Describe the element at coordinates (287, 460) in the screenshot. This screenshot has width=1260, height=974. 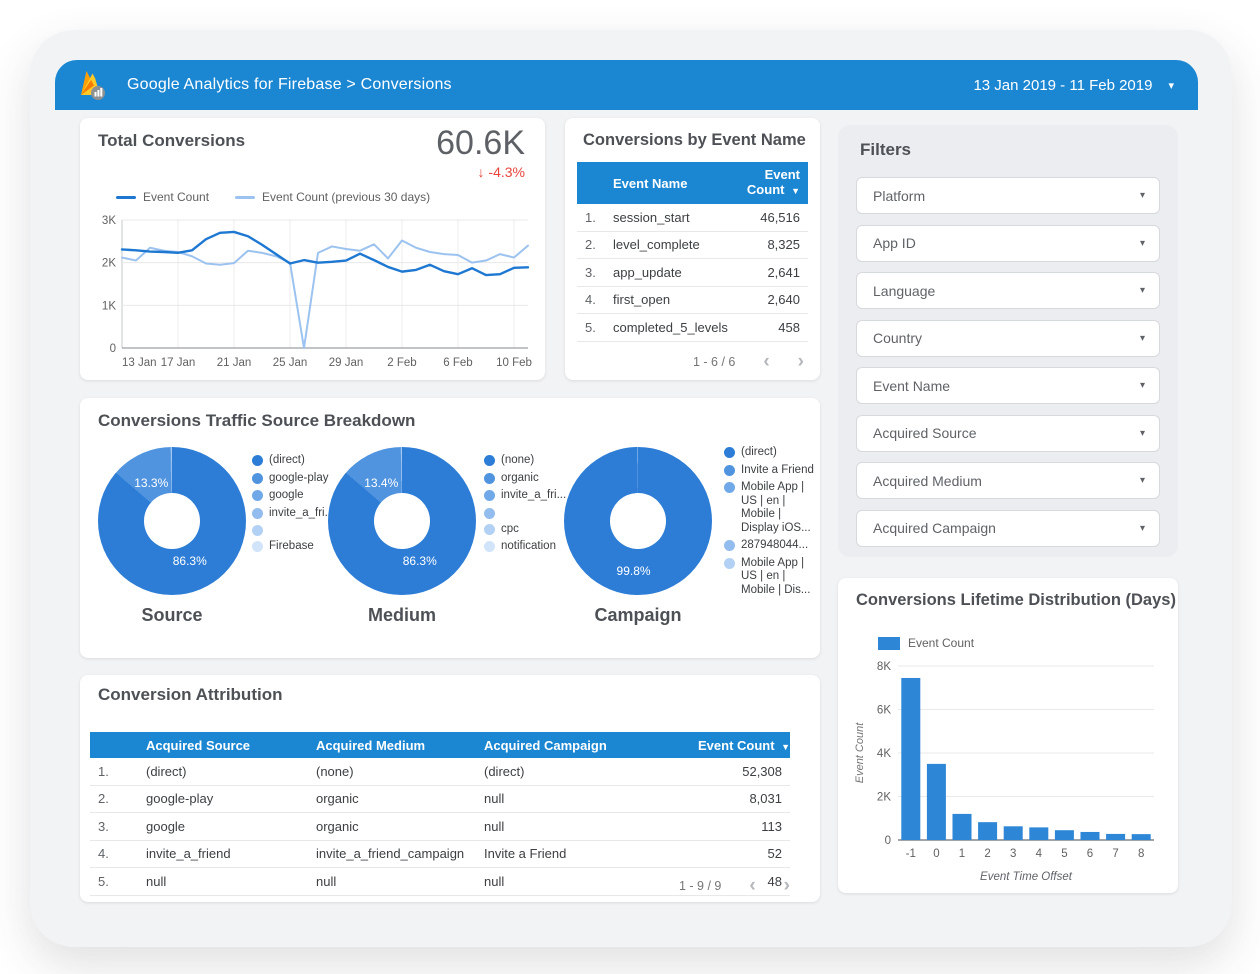
I see `legend-label: (direct)` at that location.